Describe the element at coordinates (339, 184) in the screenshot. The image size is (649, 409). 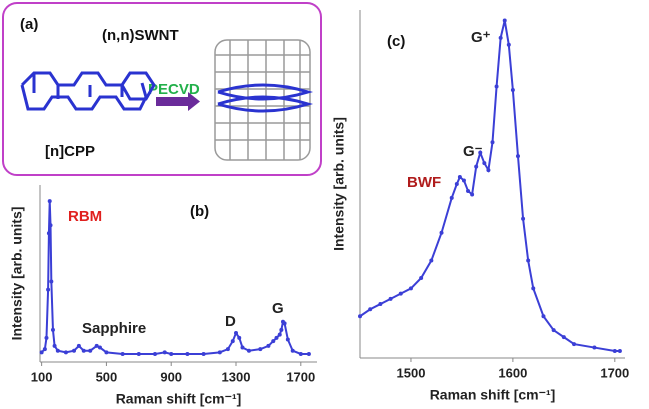
I see `y-axis-label: Intensity [arb. units]` at that location.